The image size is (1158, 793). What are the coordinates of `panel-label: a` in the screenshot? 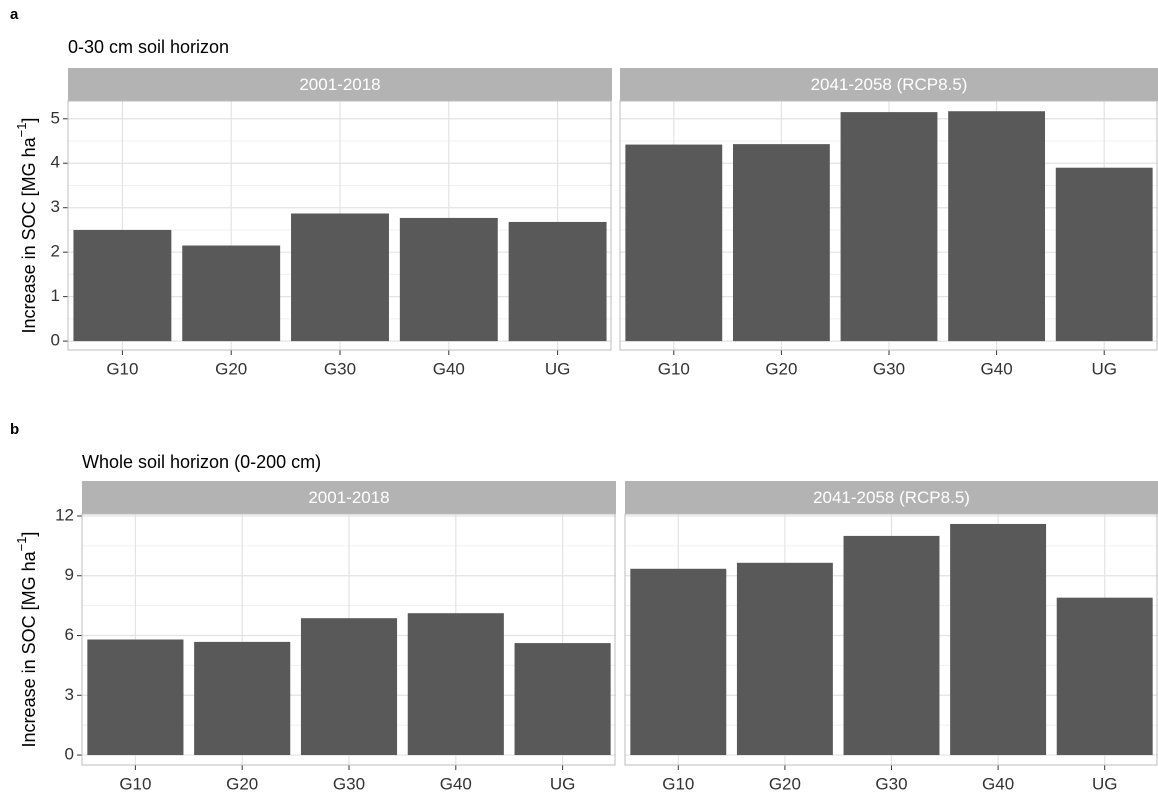 It's located at (14, 14).